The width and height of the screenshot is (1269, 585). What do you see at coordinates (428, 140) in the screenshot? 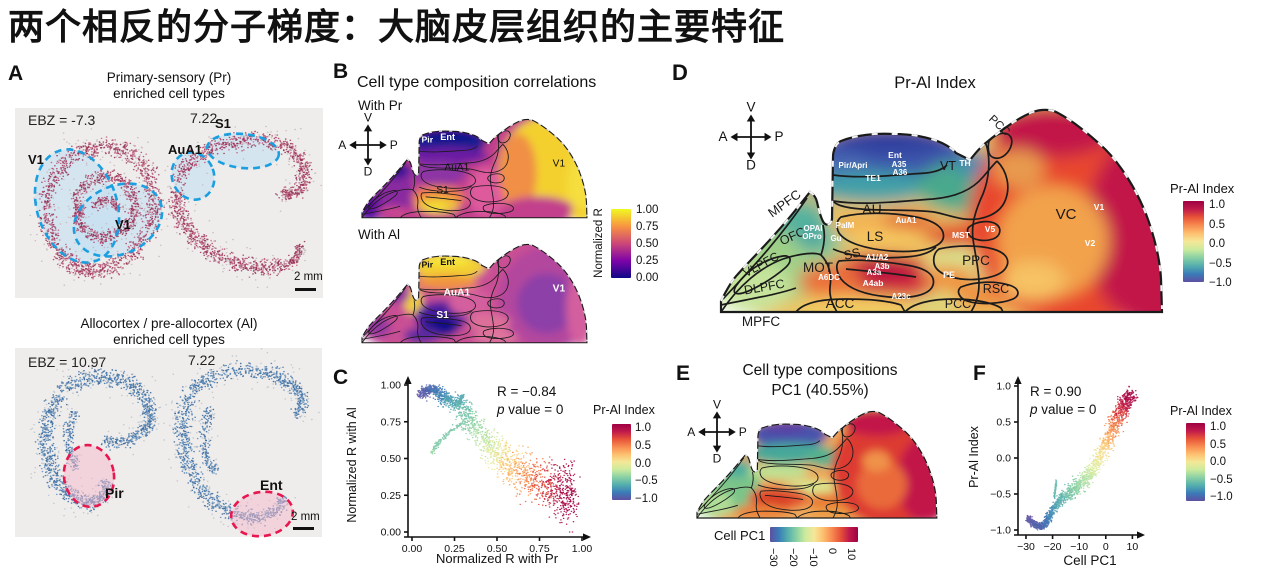
I see `map-region-label: Pir` at bounding box center [428, 140].